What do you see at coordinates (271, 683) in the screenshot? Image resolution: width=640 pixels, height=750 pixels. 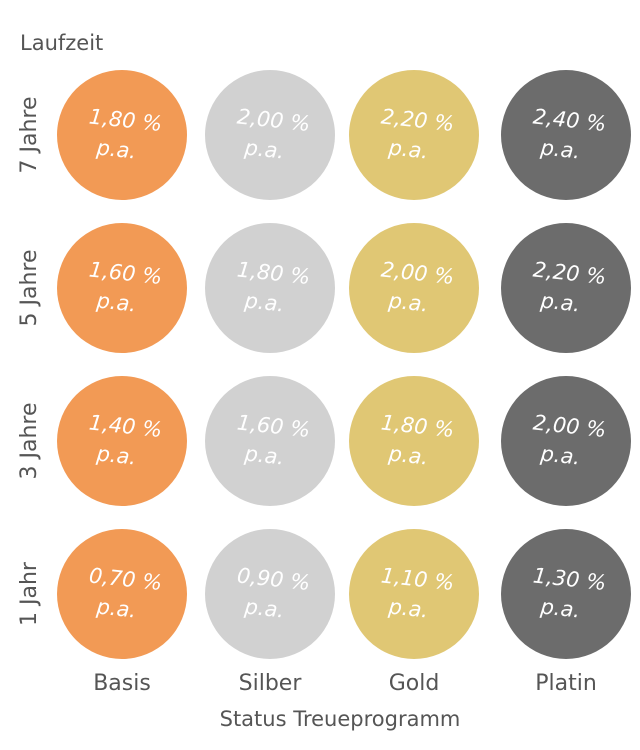 I see `column-label: Silber` at bounding box center [271, 683].